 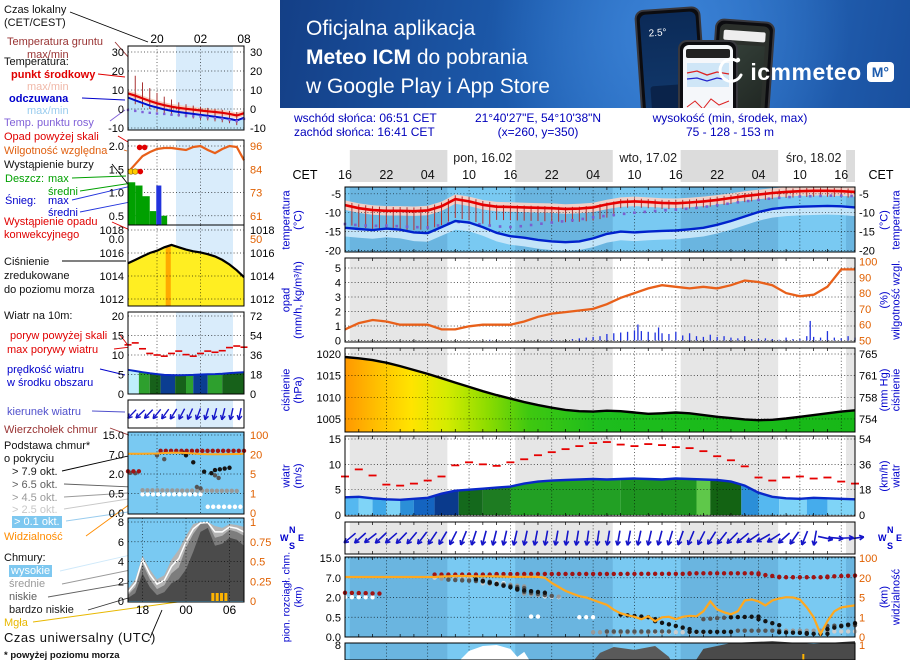 What do you see at coordinates (862, 599) in the screenshot?
I see `svg-text: 5` at bounding box center [862, 599].